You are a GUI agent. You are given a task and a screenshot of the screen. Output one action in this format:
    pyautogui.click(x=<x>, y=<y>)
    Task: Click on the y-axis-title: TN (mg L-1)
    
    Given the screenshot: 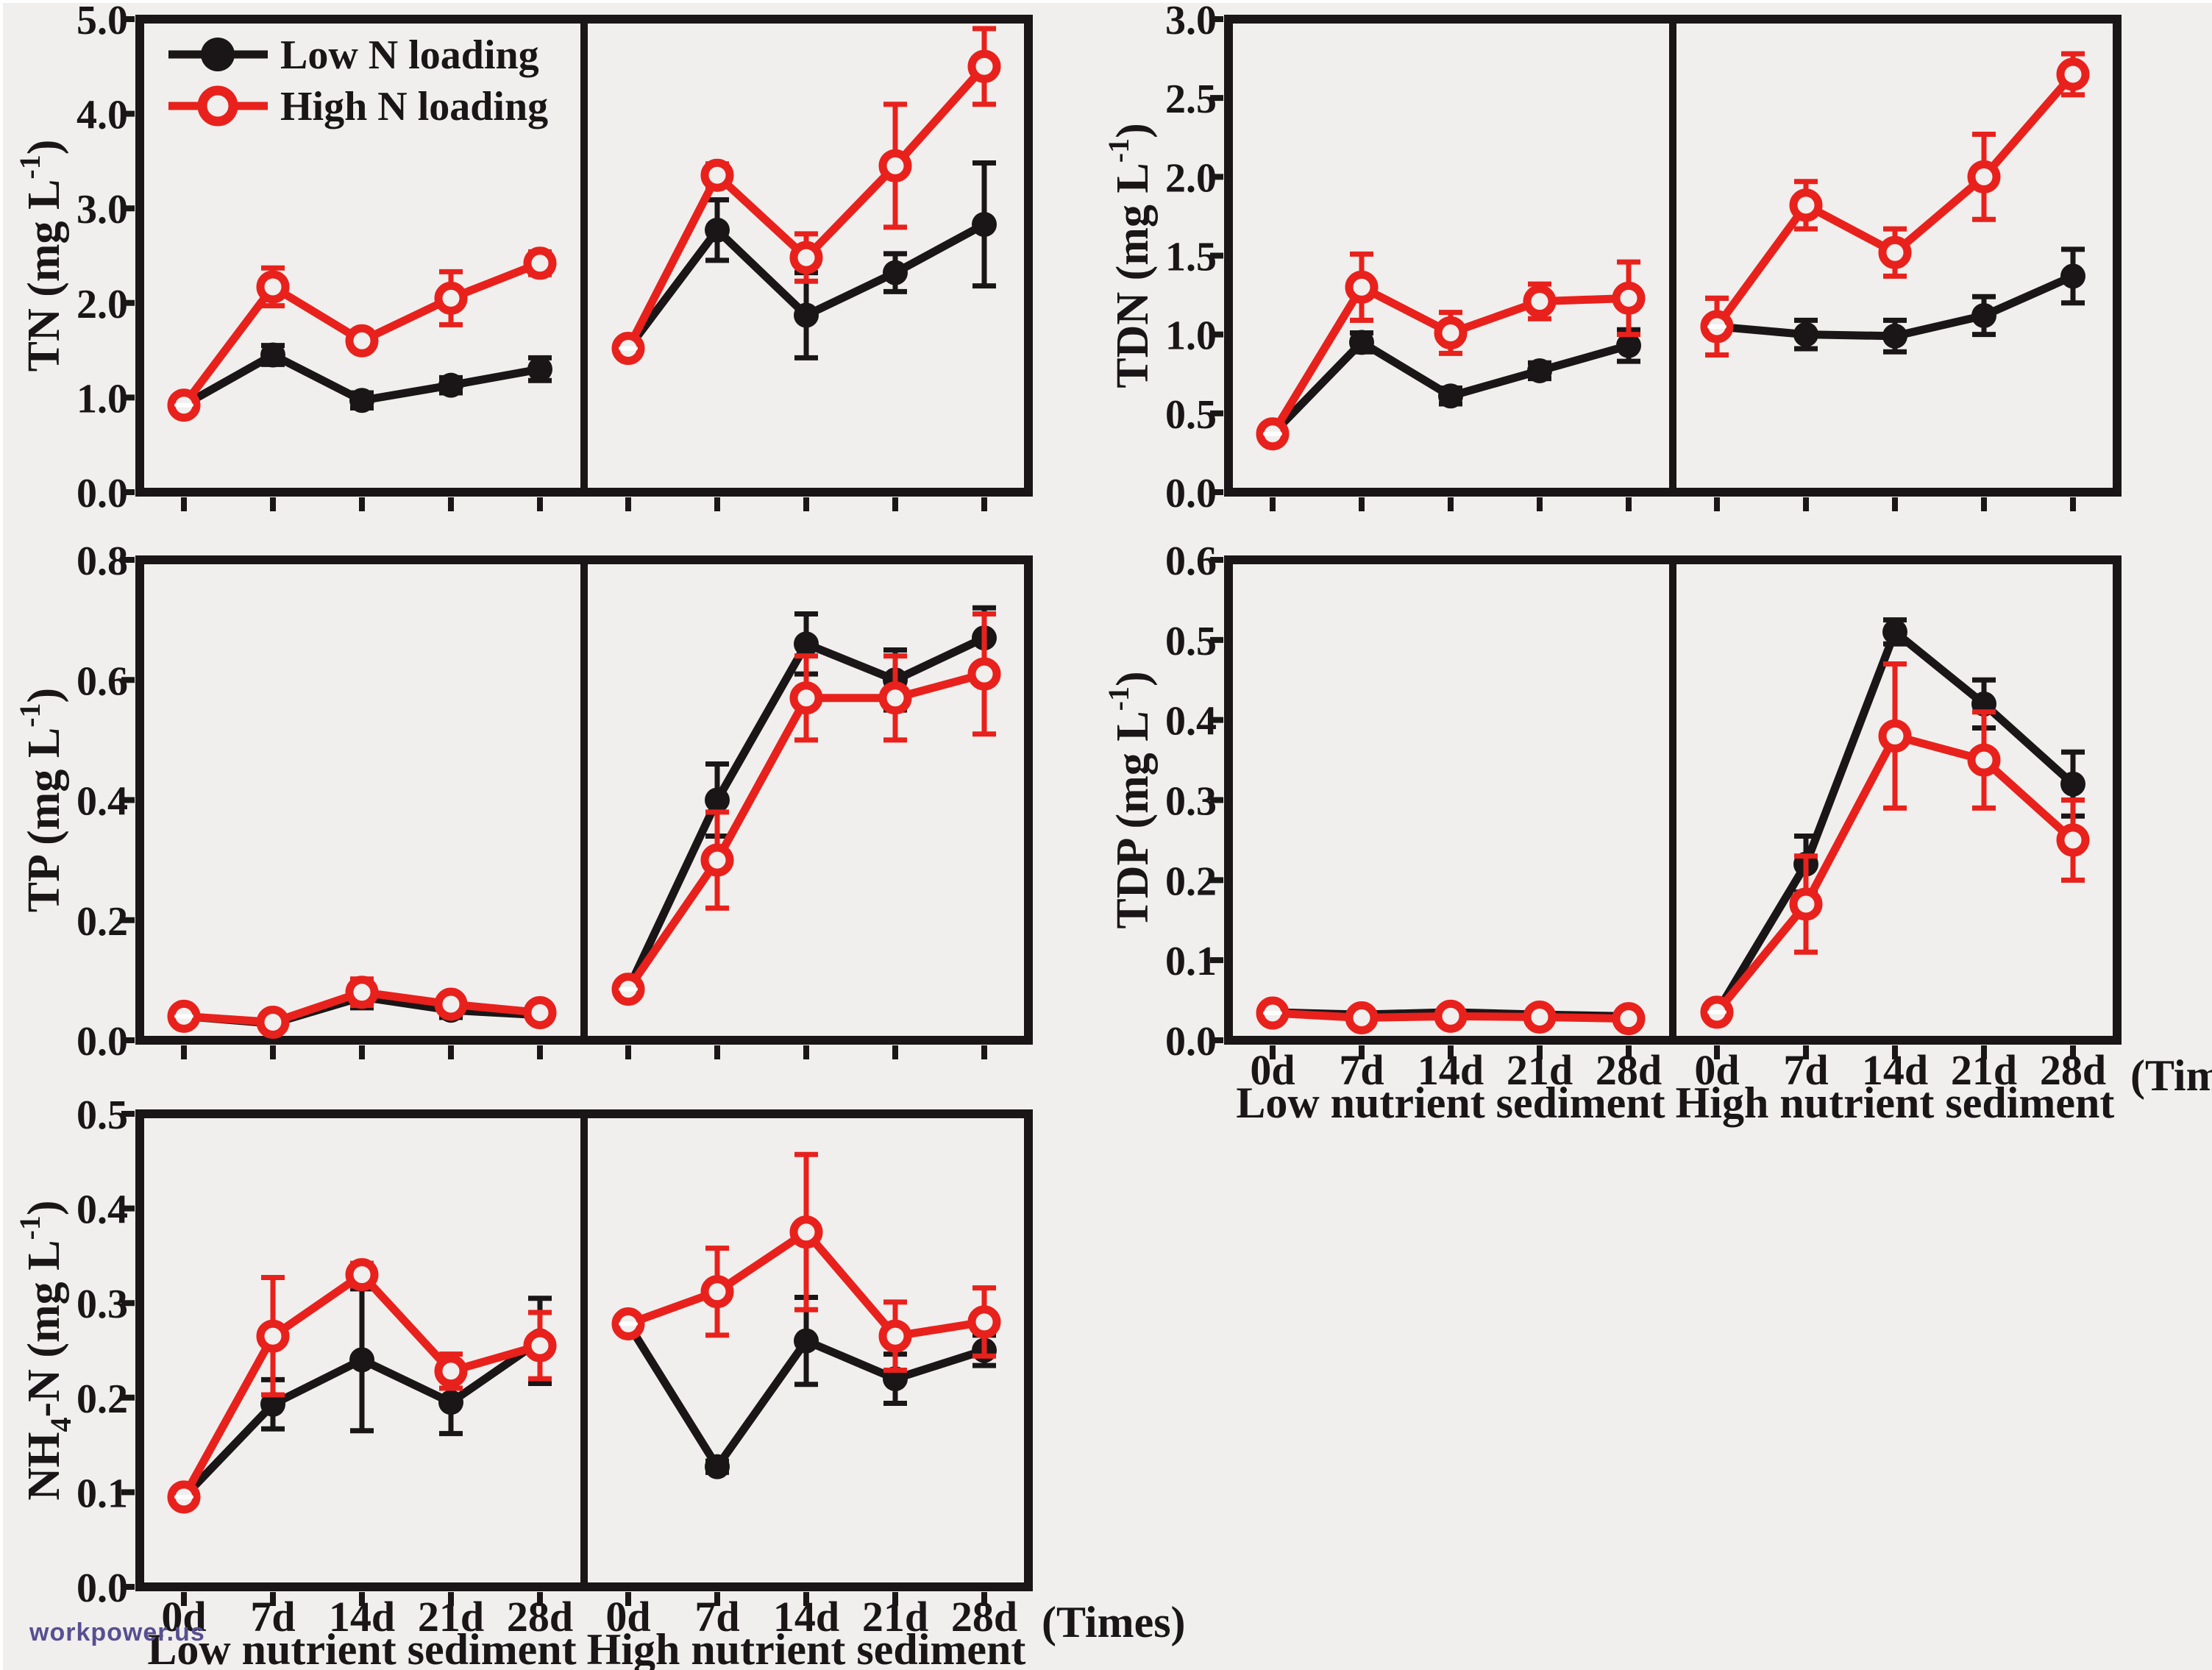 What is the action you would take?
    pyautogui.click(x=41, y=256)
    